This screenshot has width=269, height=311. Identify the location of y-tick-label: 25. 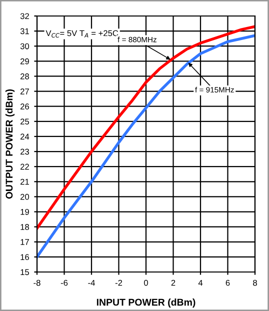
(25, 121).